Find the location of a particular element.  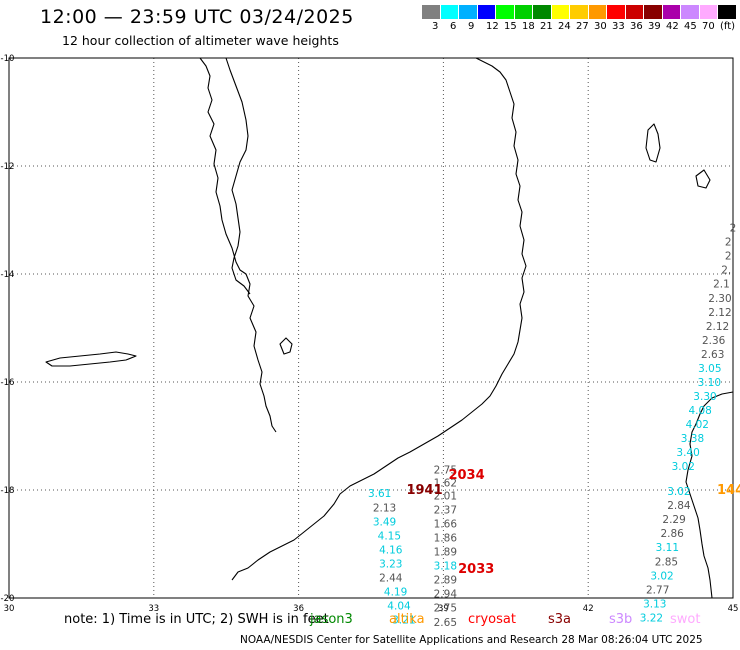

wave-height-value: 3.18 is located at coordinates (445, 567).